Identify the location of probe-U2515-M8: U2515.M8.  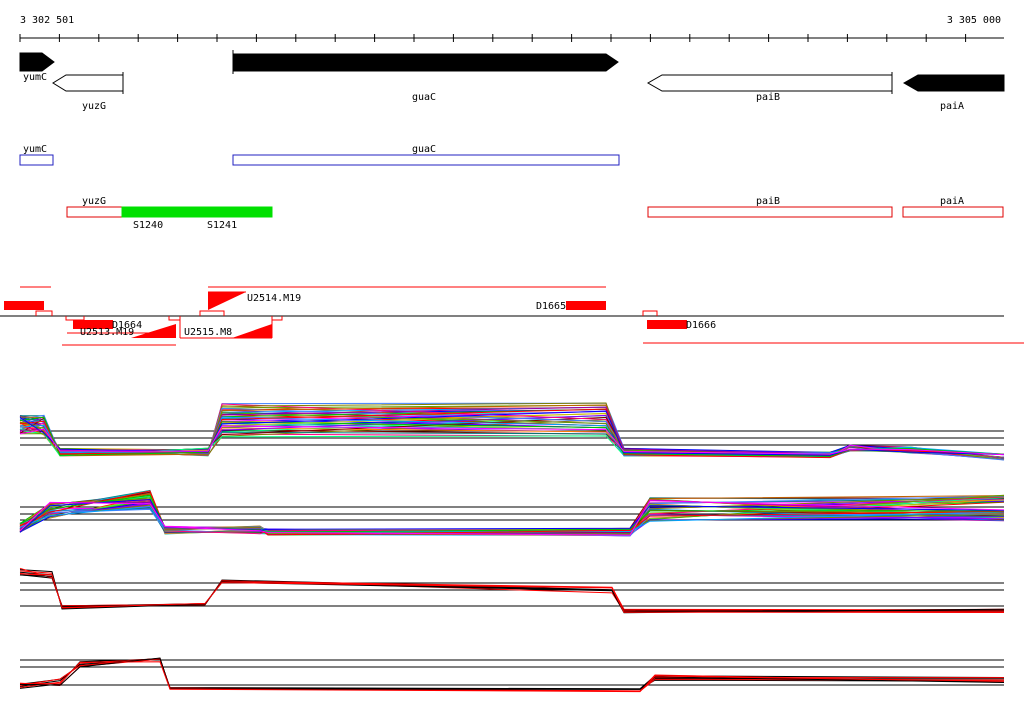
(226, 329).